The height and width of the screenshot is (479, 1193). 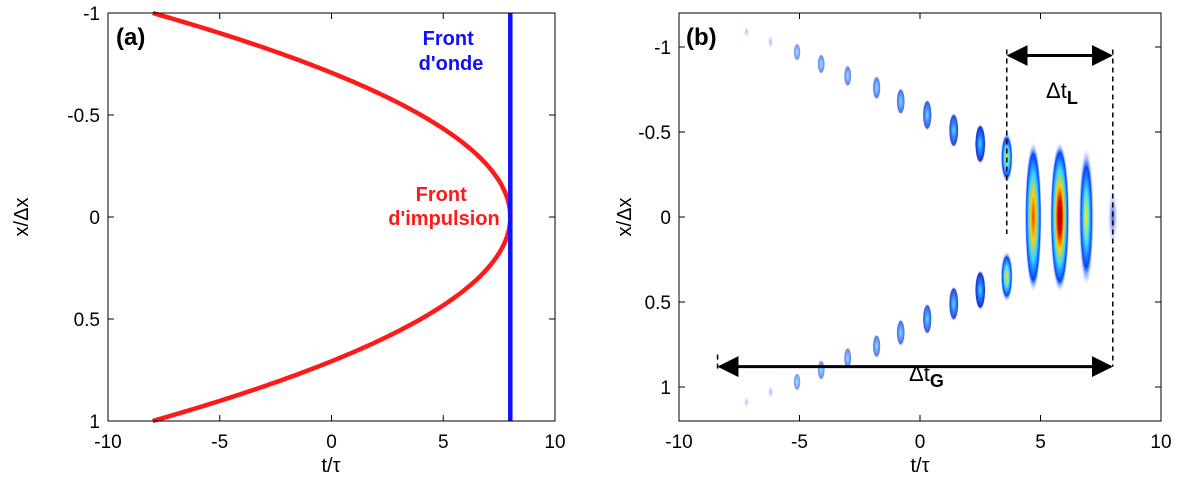 I want to click on panel-b-xtick-label: 10, so click(x=1160, y=442).